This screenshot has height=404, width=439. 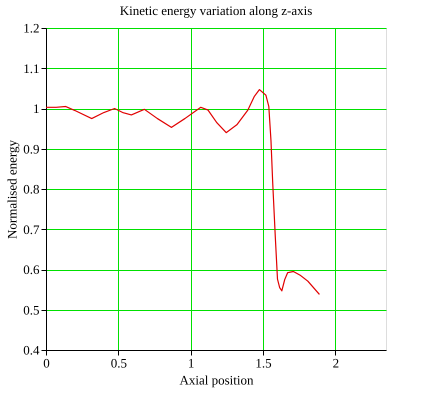 What do you see at coordinates (263, 363) in the screenshot?
I see `x-tick-label: 1.5` at bounding box center [263, 363].